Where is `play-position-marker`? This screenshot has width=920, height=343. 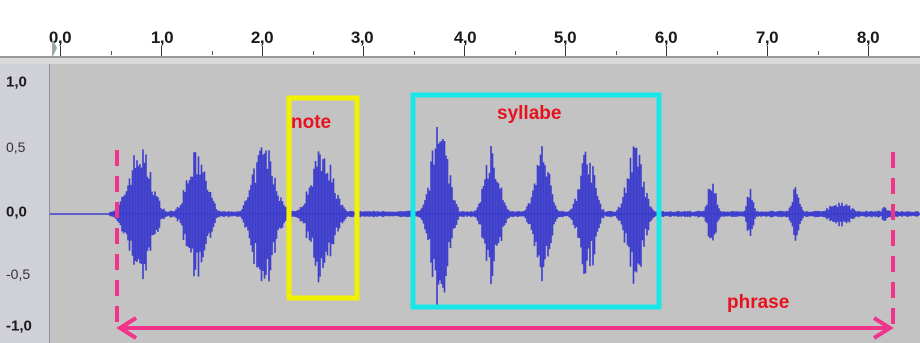 play-position-marker is located at coordinates (54, 48).